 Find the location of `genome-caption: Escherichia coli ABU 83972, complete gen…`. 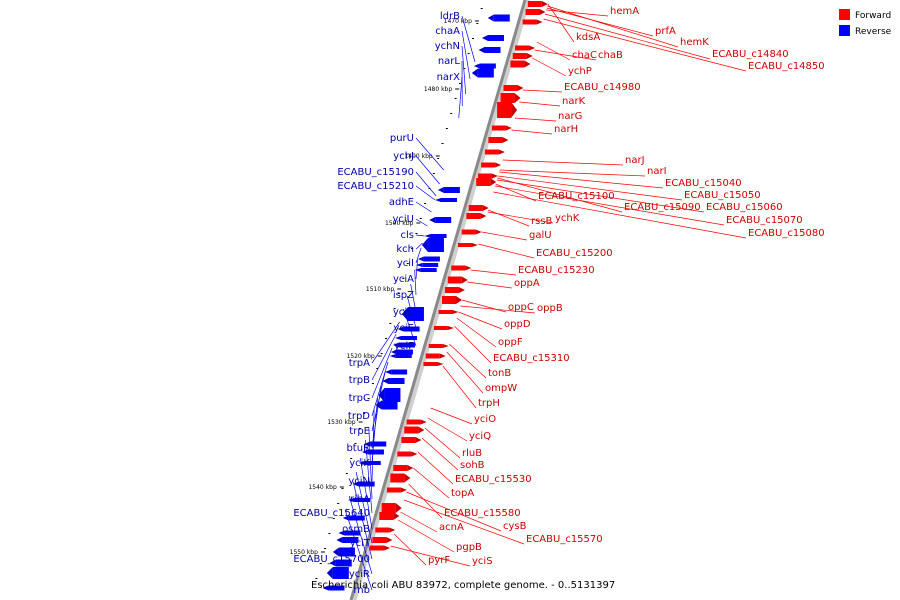

genome-caption: Escherichia coli ABU 83972, complete gen… is located at coordinates (463, 585).